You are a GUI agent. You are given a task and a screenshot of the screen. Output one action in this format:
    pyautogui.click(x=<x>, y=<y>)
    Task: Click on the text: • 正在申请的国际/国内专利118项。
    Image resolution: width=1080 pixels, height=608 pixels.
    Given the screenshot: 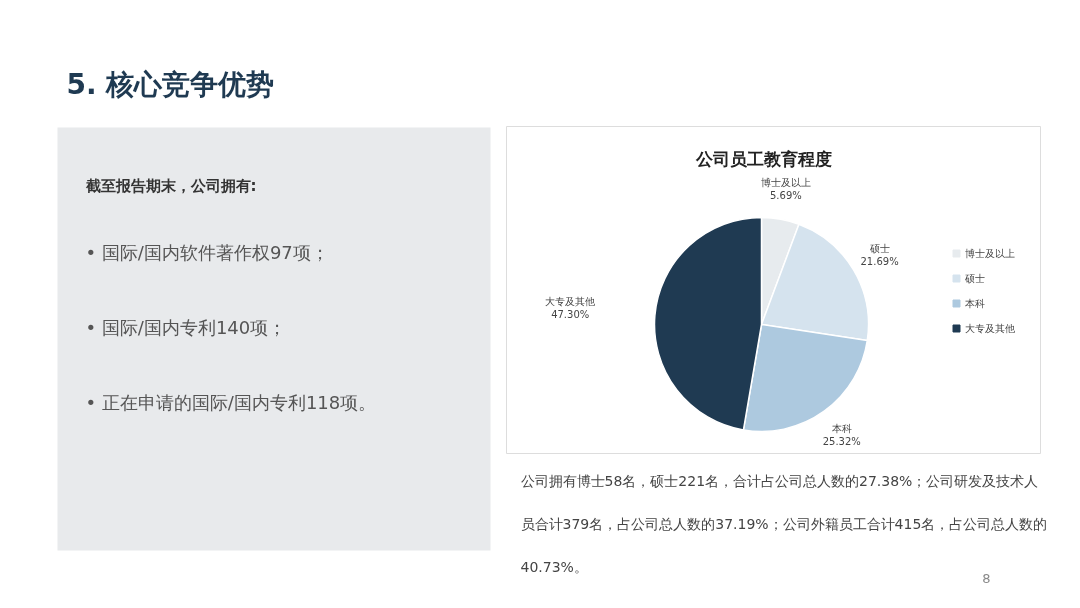 What is the action you would take?
    pyautogui.click(x=231, y=402)
    